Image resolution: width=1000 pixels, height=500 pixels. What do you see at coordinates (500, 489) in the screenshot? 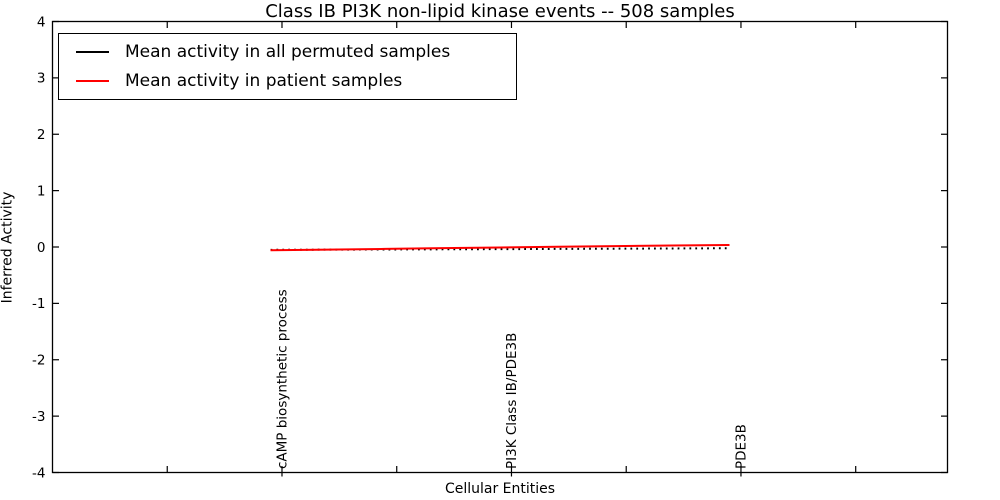
I see `x-axis-label: Cellular Entities` at bounding box center [500, 489].